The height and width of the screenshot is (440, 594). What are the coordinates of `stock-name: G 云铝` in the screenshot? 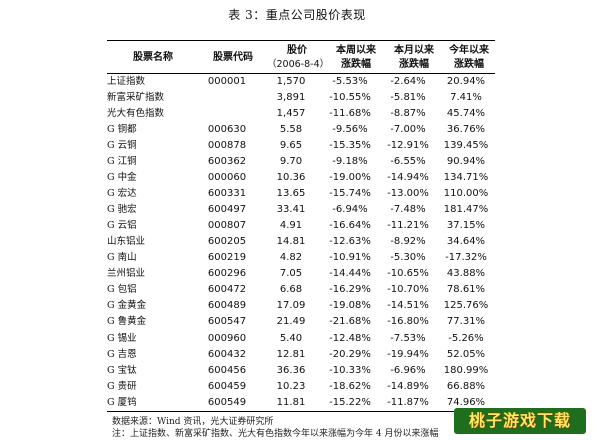 It's located at (122, 226).